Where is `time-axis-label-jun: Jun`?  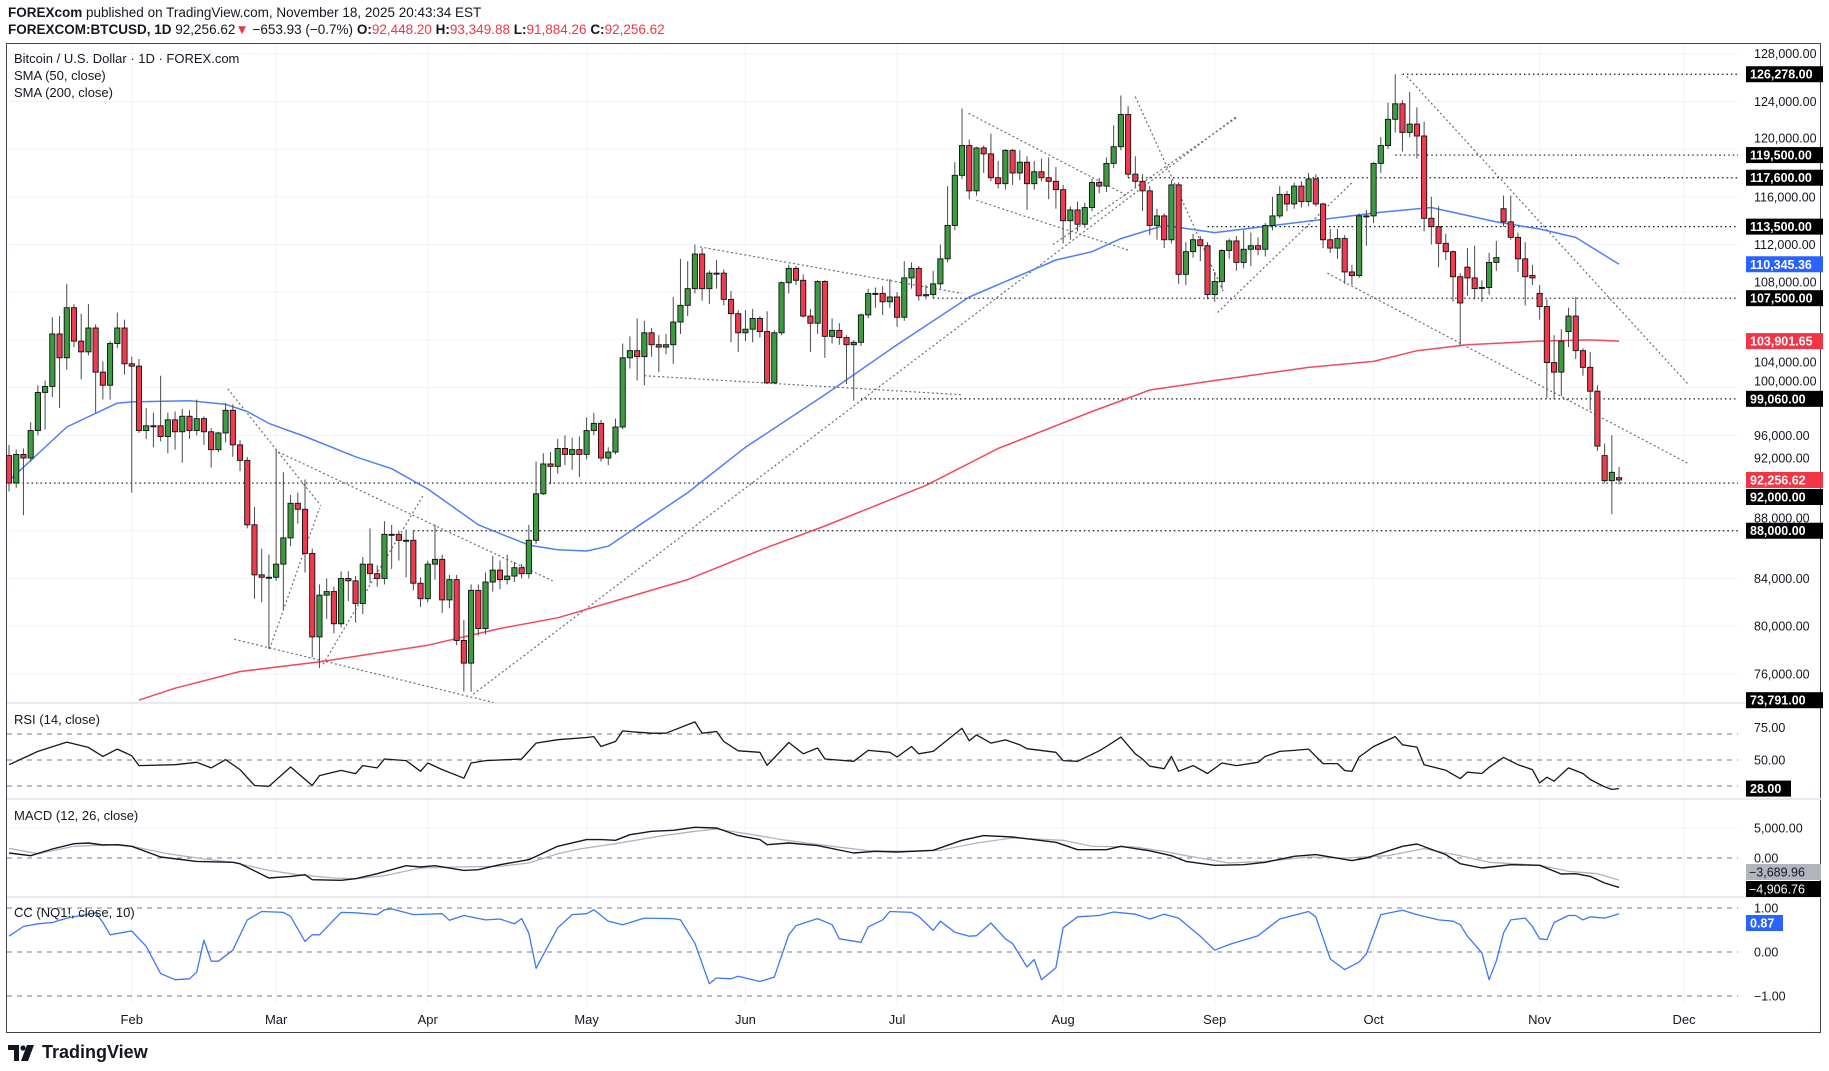
time-axis-label-jun: Jun is located at coordinates (745, 1019).